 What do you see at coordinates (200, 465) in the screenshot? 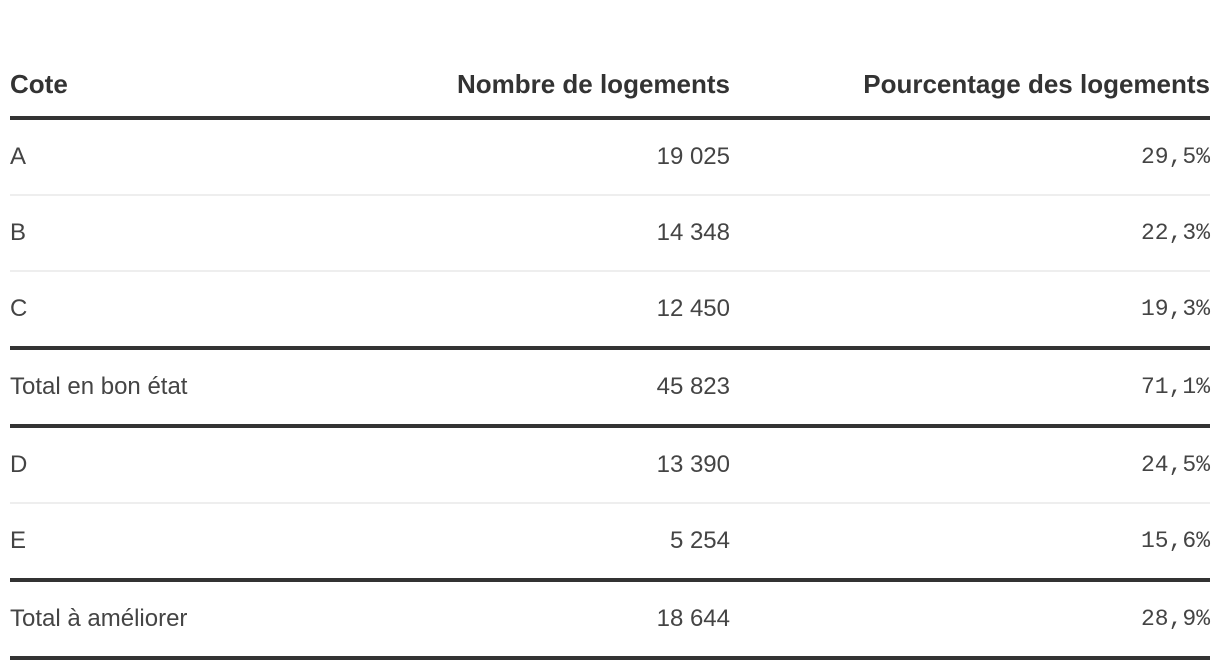
I see `cell-cote: D` at bounding box center [200, 465].